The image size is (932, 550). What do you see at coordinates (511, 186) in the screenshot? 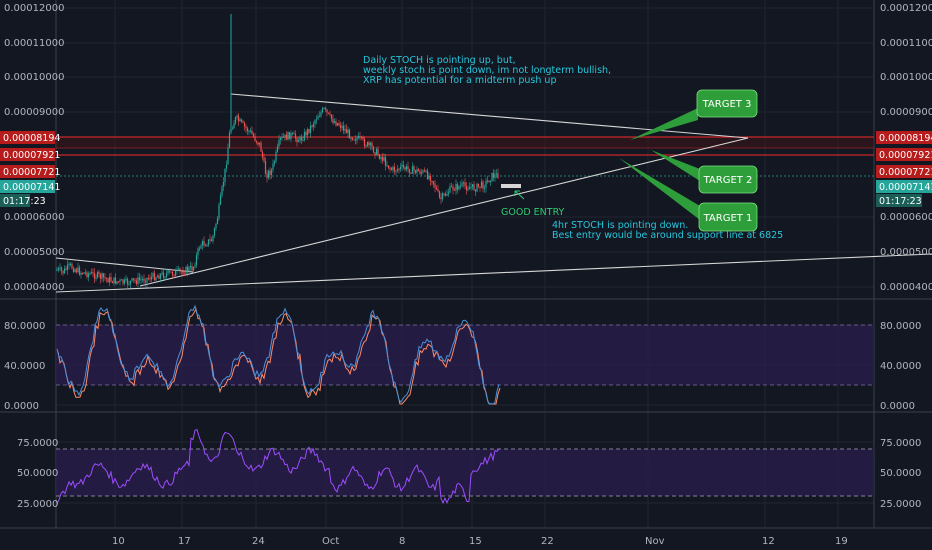
I see `entry-marker` at bounding box center [511, 186].